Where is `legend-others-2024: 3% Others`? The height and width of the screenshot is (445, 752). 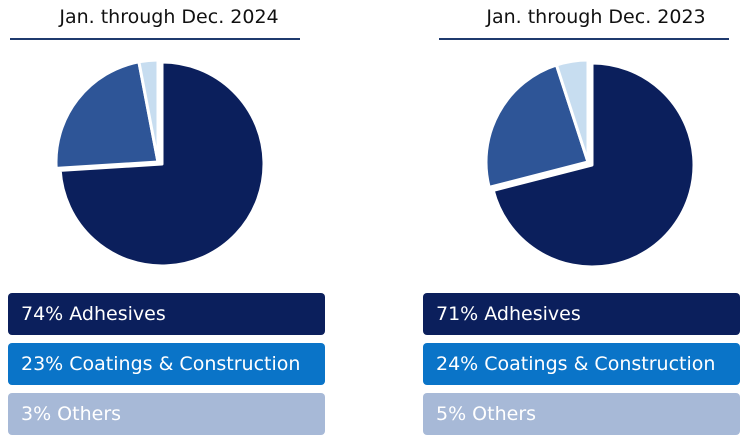 legend-others-2024: 3% Others is located at coordinates (166, 414).